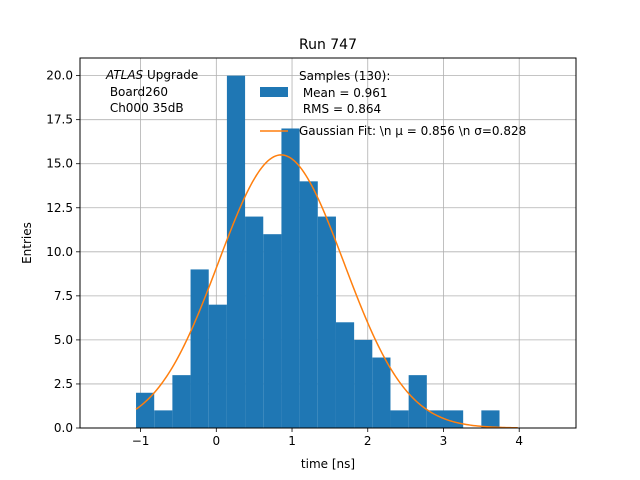  I want to click on legend-samples-swatch, so click(274, 92).